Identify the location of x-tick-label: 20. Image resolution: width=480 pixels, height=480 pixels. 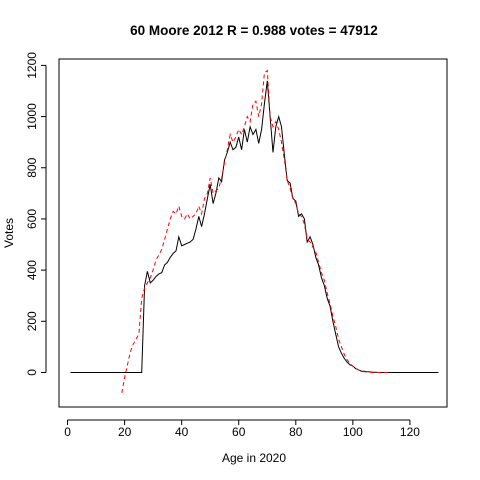
(125, 432).